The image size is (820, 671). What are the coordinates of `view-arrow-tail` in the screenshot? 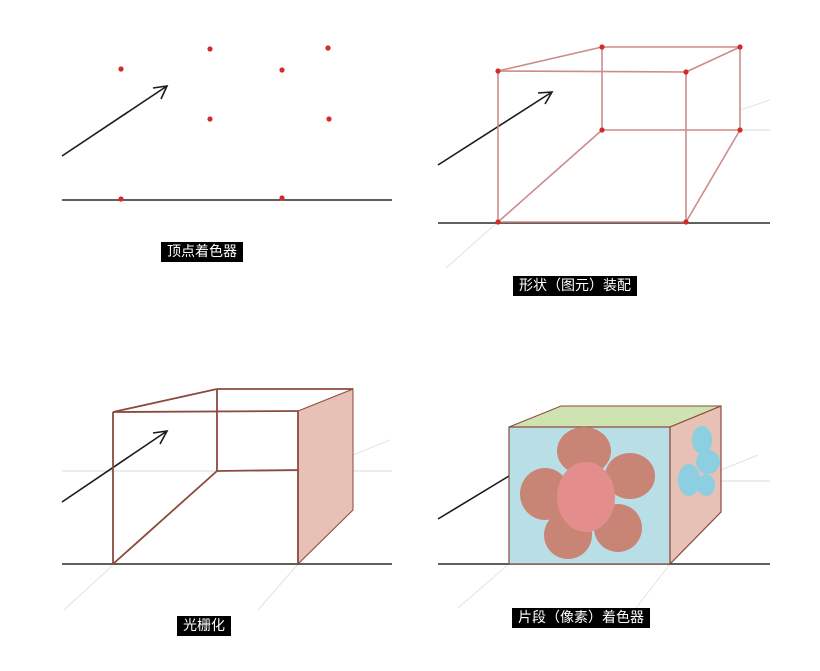 It's located at (473, 497).